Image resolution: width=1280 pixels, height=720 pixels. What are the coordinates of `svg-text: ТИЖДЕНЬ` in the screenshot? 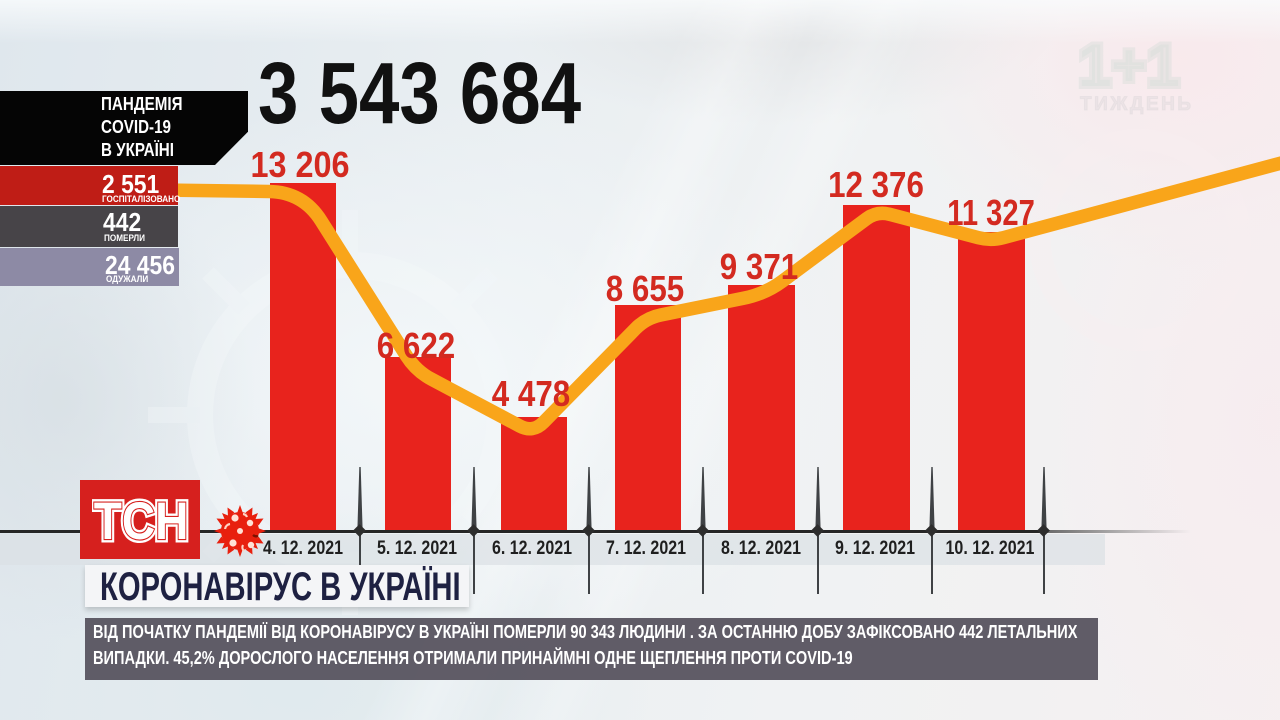 It's located at (1137, 104).